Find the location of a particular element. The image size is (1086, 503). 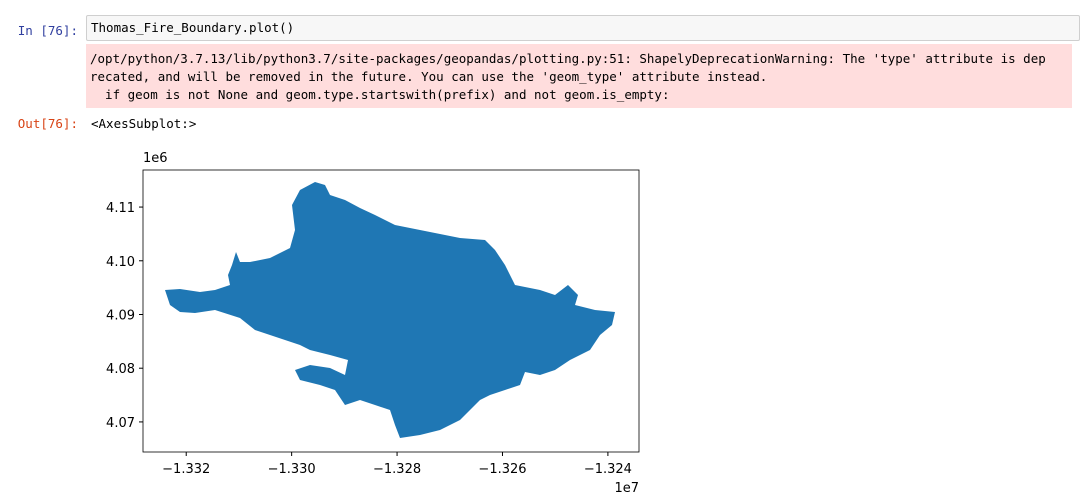

x-tick-label: −1.330 is located at coordinates (292, 469).